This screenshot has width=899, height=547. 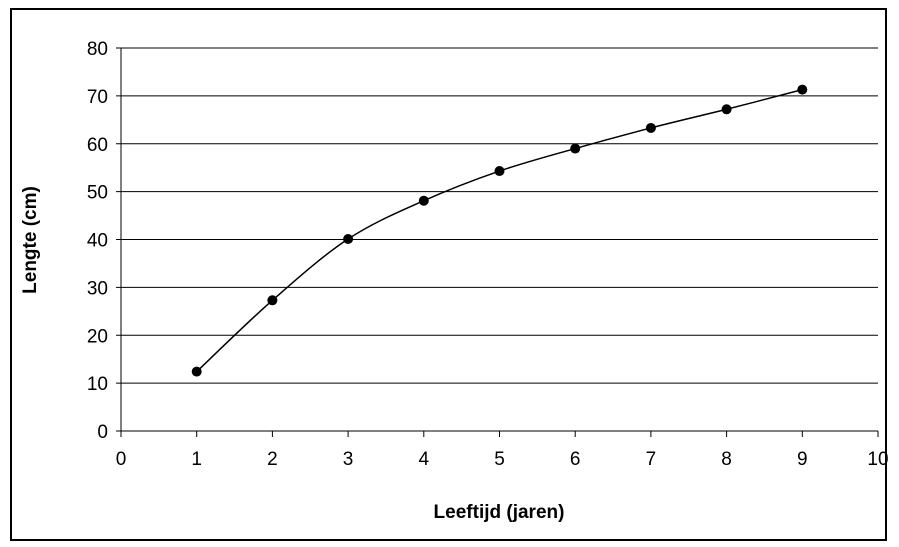 I want to click on y-tick-label-20: 20, so click(x=97, y=336).